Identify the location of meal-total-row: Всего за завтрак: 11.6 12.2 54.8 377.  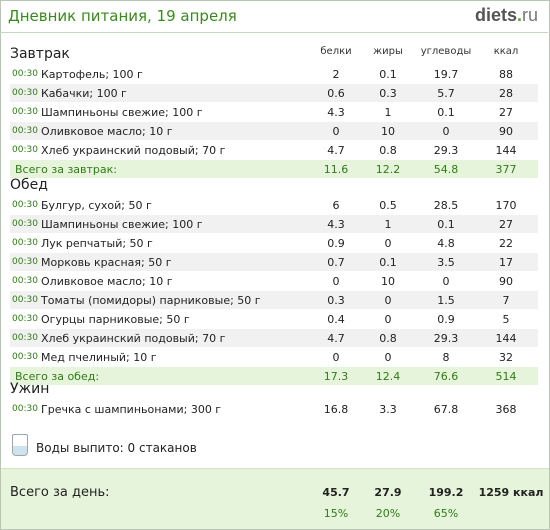
(274, 168).